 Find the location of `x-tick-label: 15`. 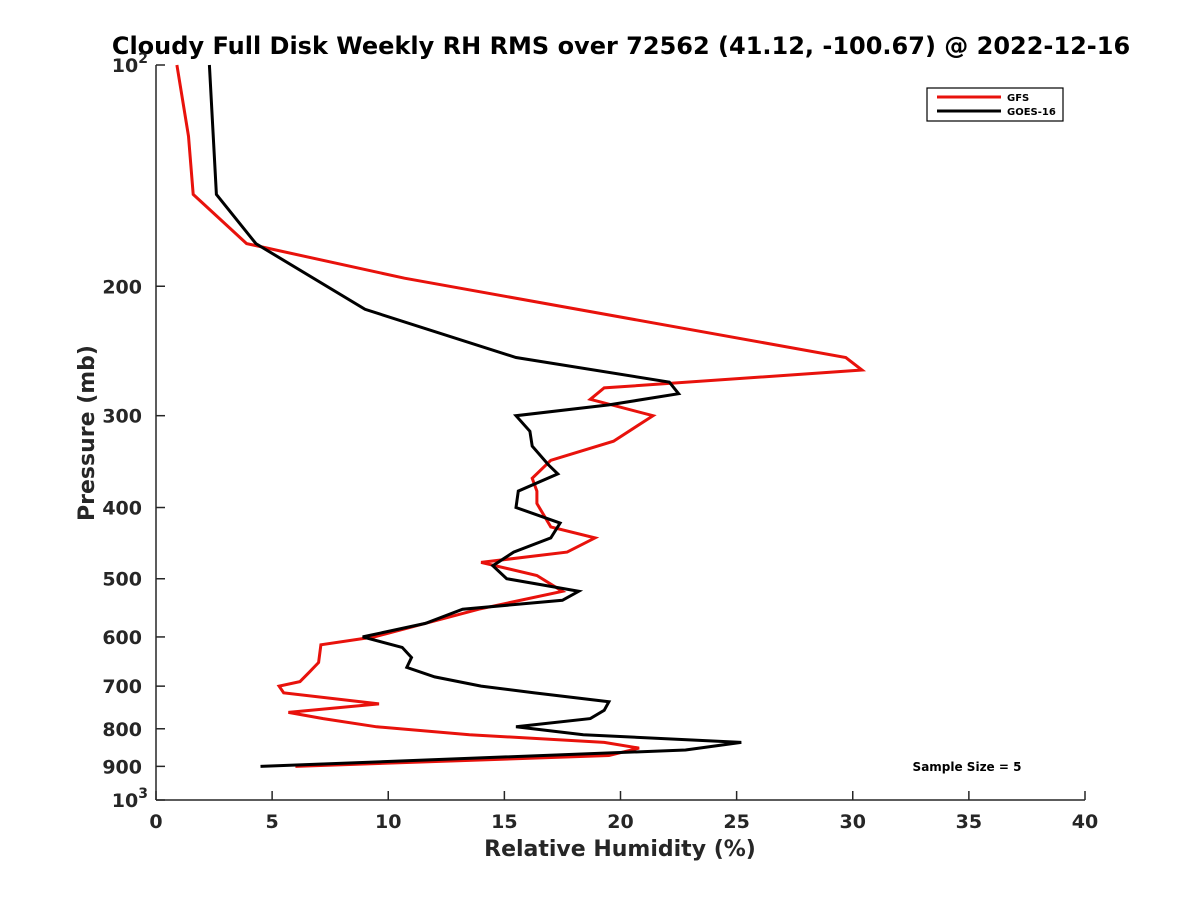

x-tick-label: 15 is located at coordinates (504, 822).